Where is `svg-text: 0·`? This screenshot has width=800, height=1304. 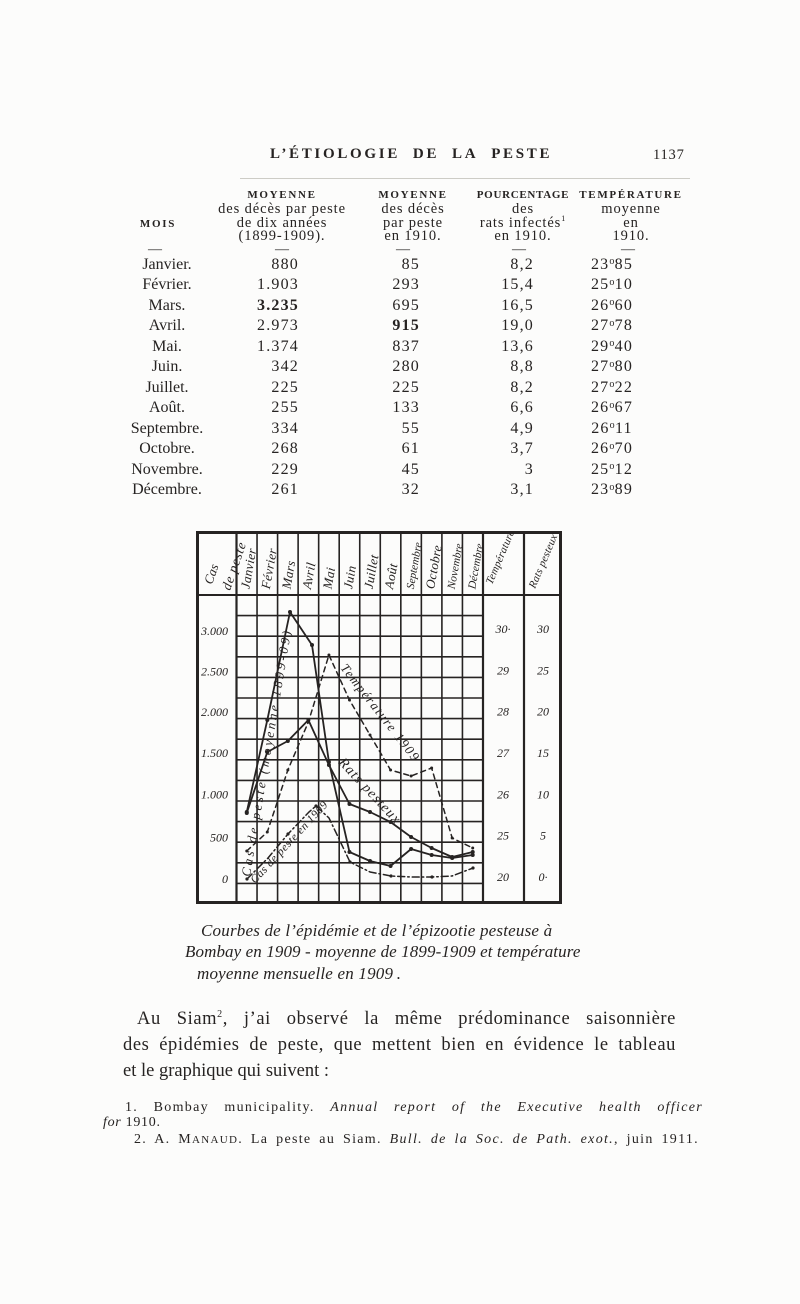
svg-text: 0· is located at coordinates (543, 877).